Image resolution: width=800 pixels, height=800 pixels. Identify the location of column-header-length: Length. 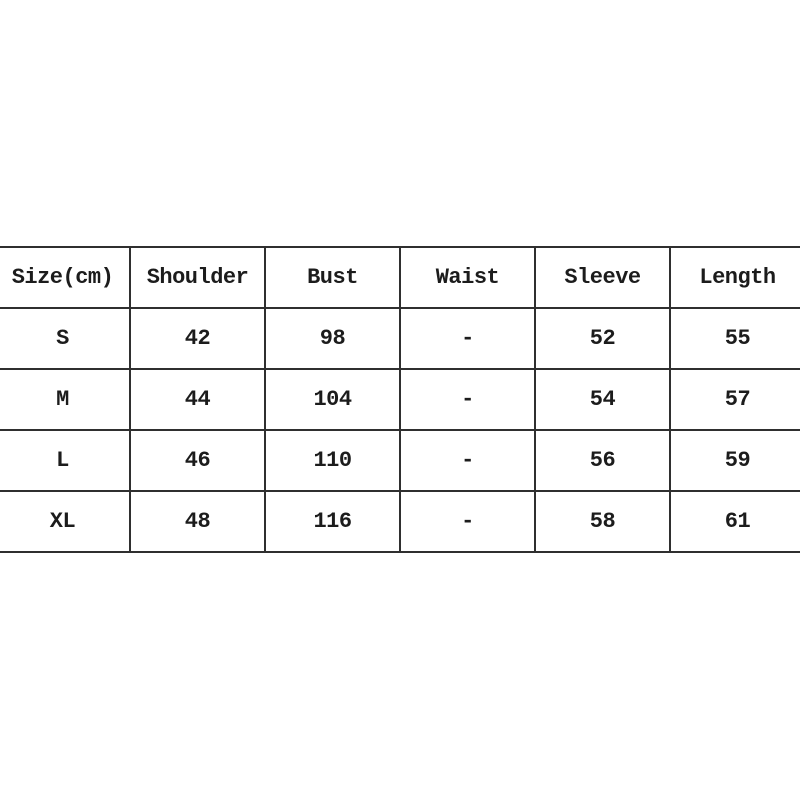
(734, 277).